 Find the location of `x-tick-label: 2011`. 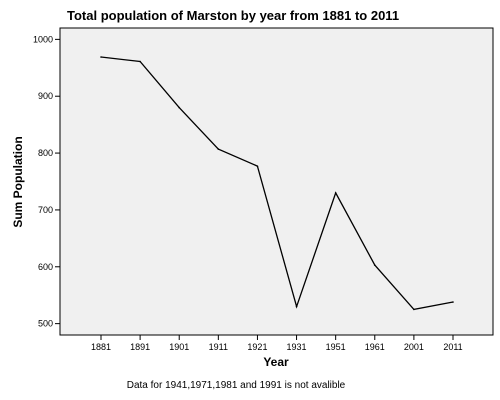

x-tick-label: 2011 is located at coordinates (452, 347).